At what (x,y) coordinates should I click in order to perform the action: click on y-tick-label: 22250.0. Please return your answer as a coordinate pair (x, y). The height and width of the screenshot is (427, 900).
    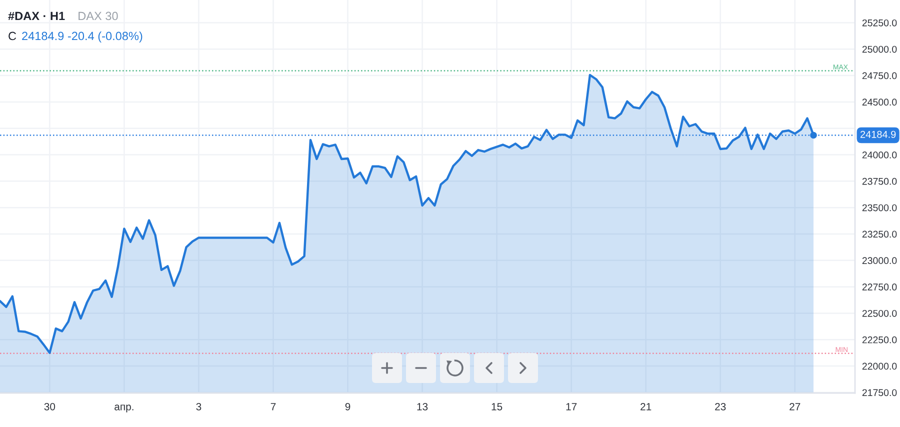
    Looking at the image, I should click on (879, 340).